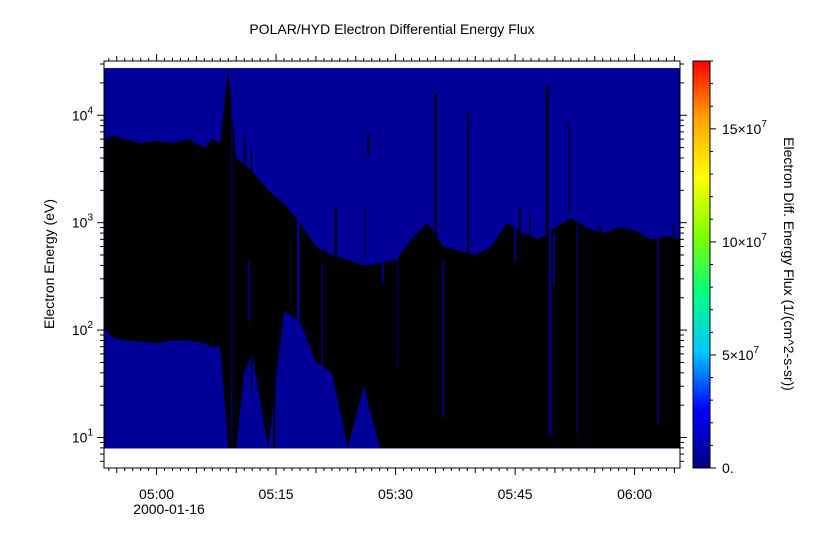  What do you see at coordinates (49, 264) in the screenshot?
I see `y-axis-label: Electron Energy (eV)` at bounding box center [49, 264].